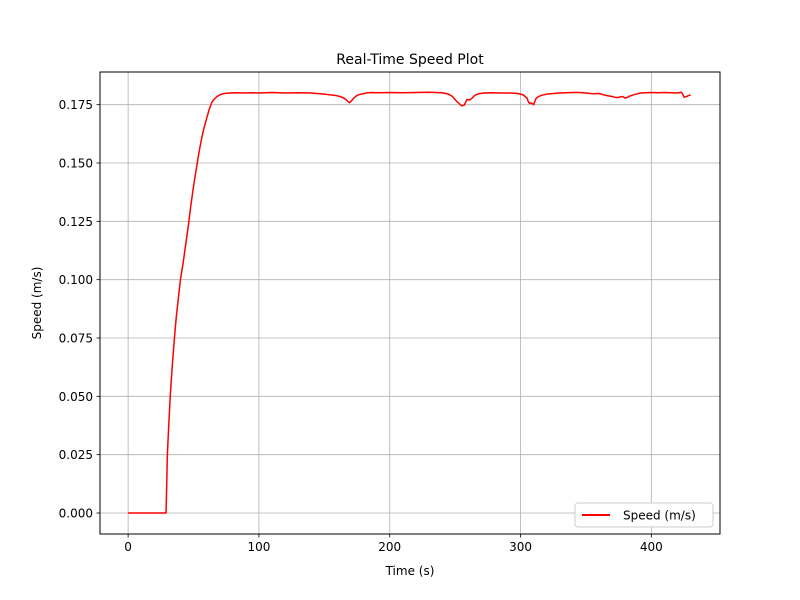 The height and width of the screenshot is (600, 800). Describe the element at coordinates (76, 280) in the screenshot. I see `y-tick-label: 0.100` at that location.